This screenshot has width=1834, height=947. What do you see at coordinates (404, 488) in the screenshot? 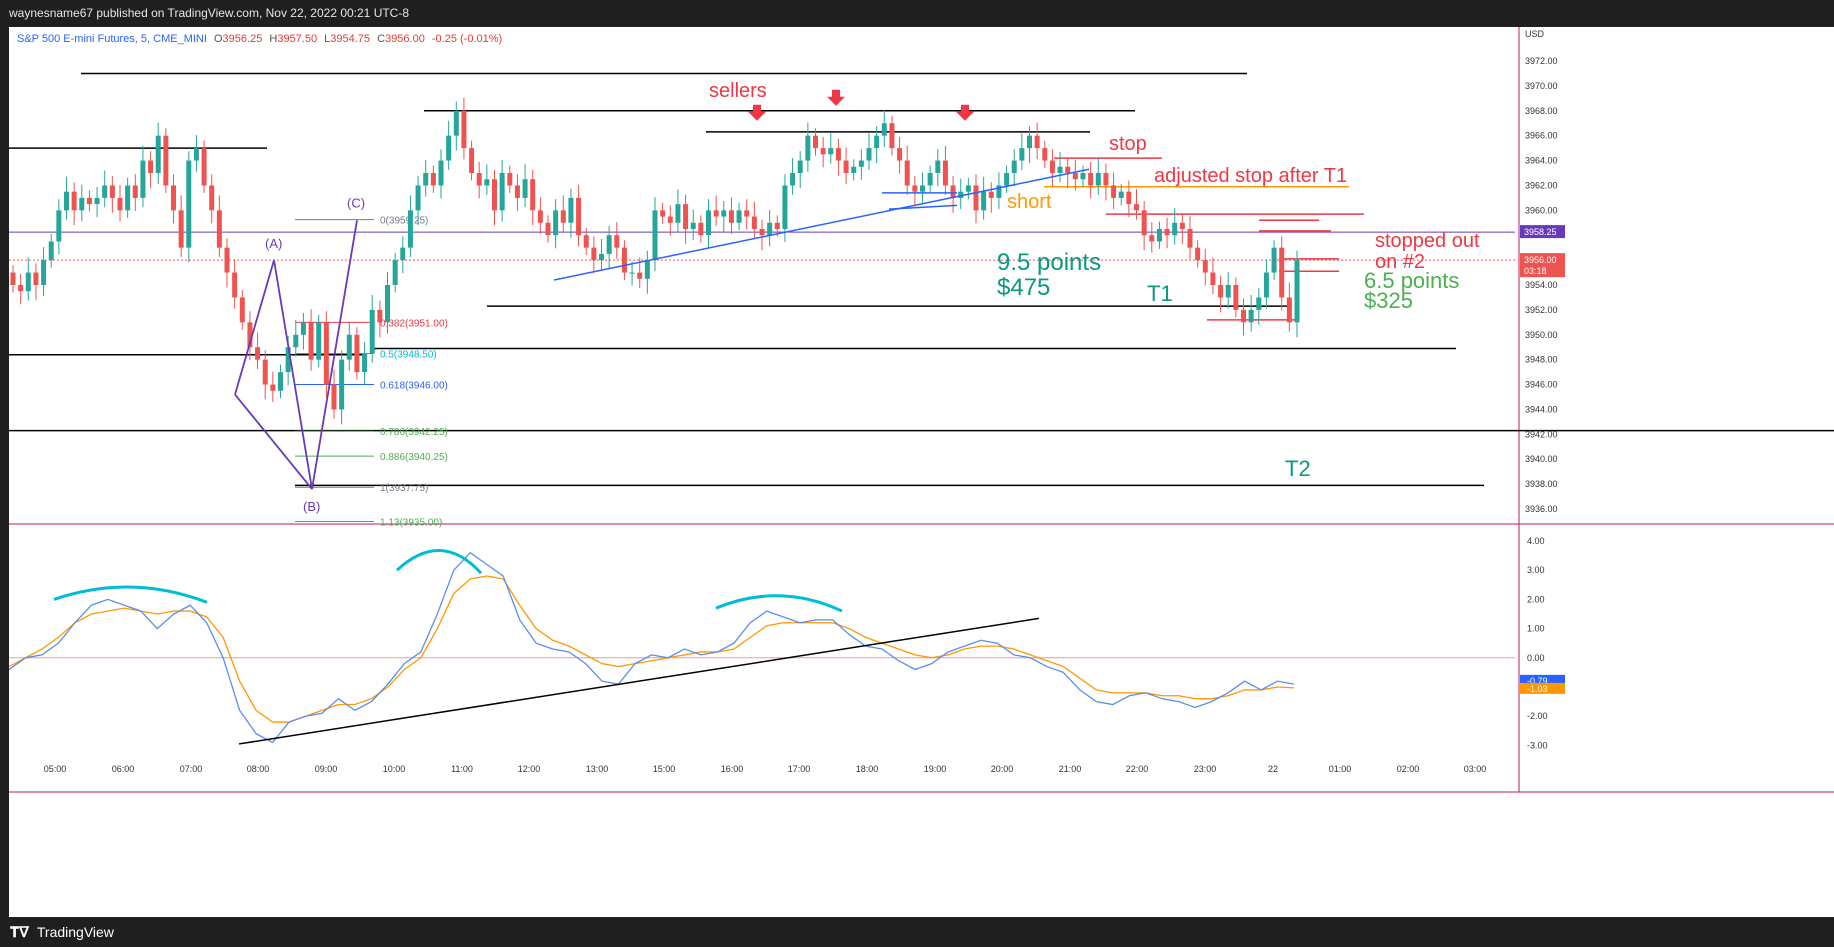
I see `fib-label: 1(3937.75)` at bounding box center [404, 488].